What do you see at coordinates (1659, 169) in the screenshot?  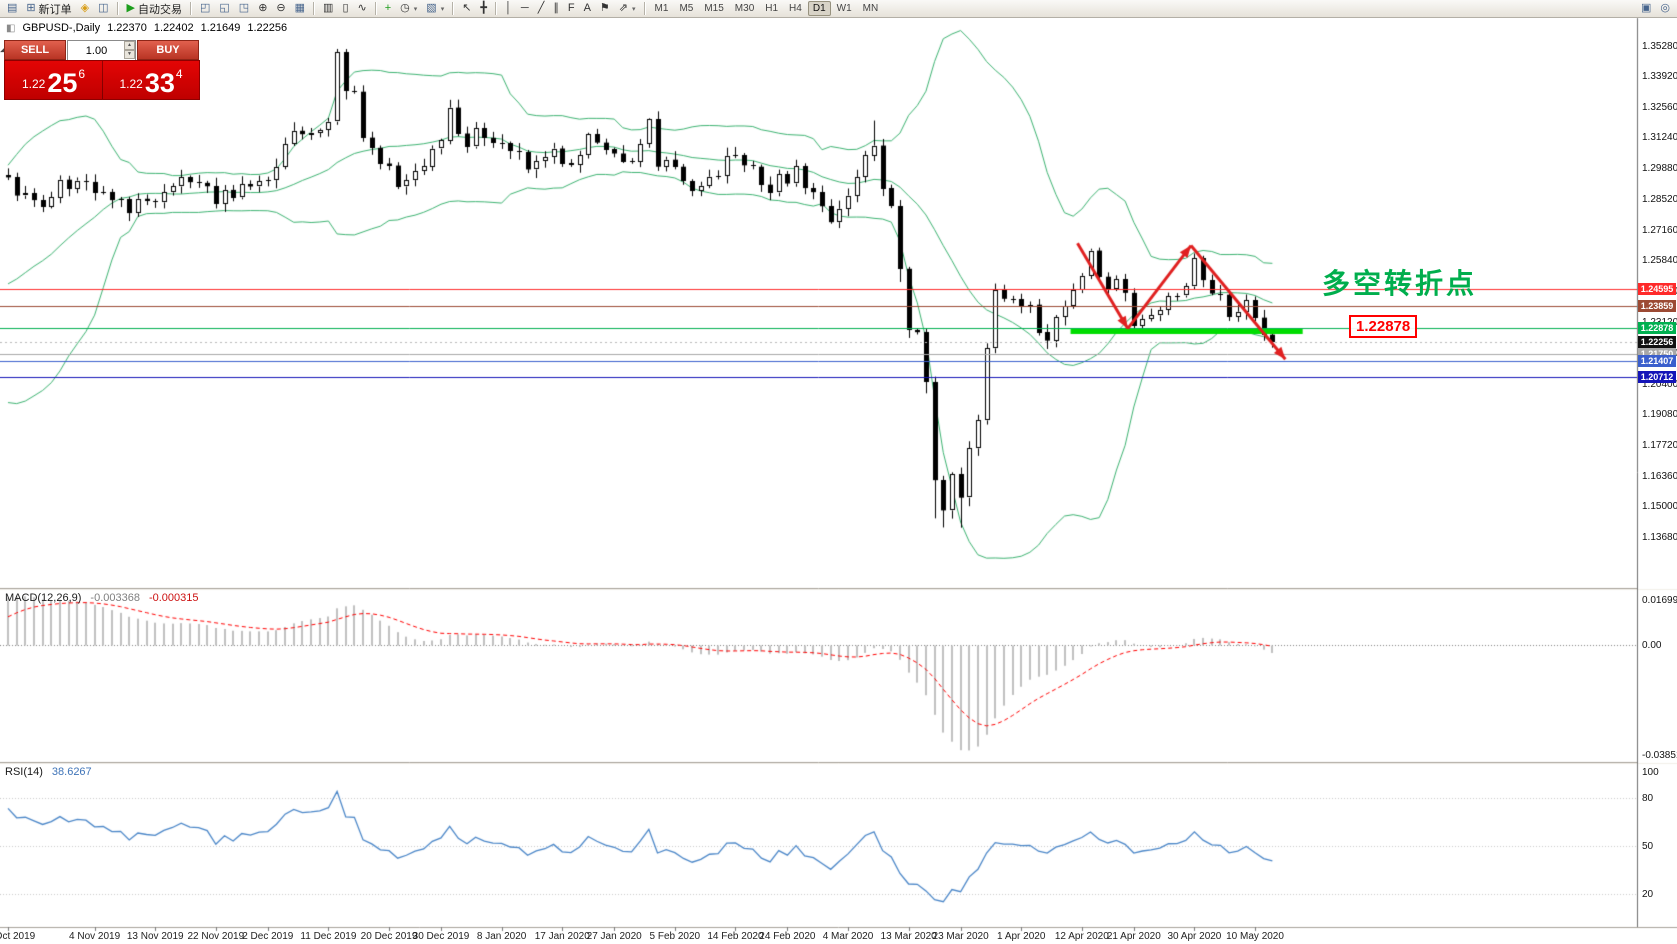 I see `price-axis-tick: 1.29880` at bounding box center [1659, 169].